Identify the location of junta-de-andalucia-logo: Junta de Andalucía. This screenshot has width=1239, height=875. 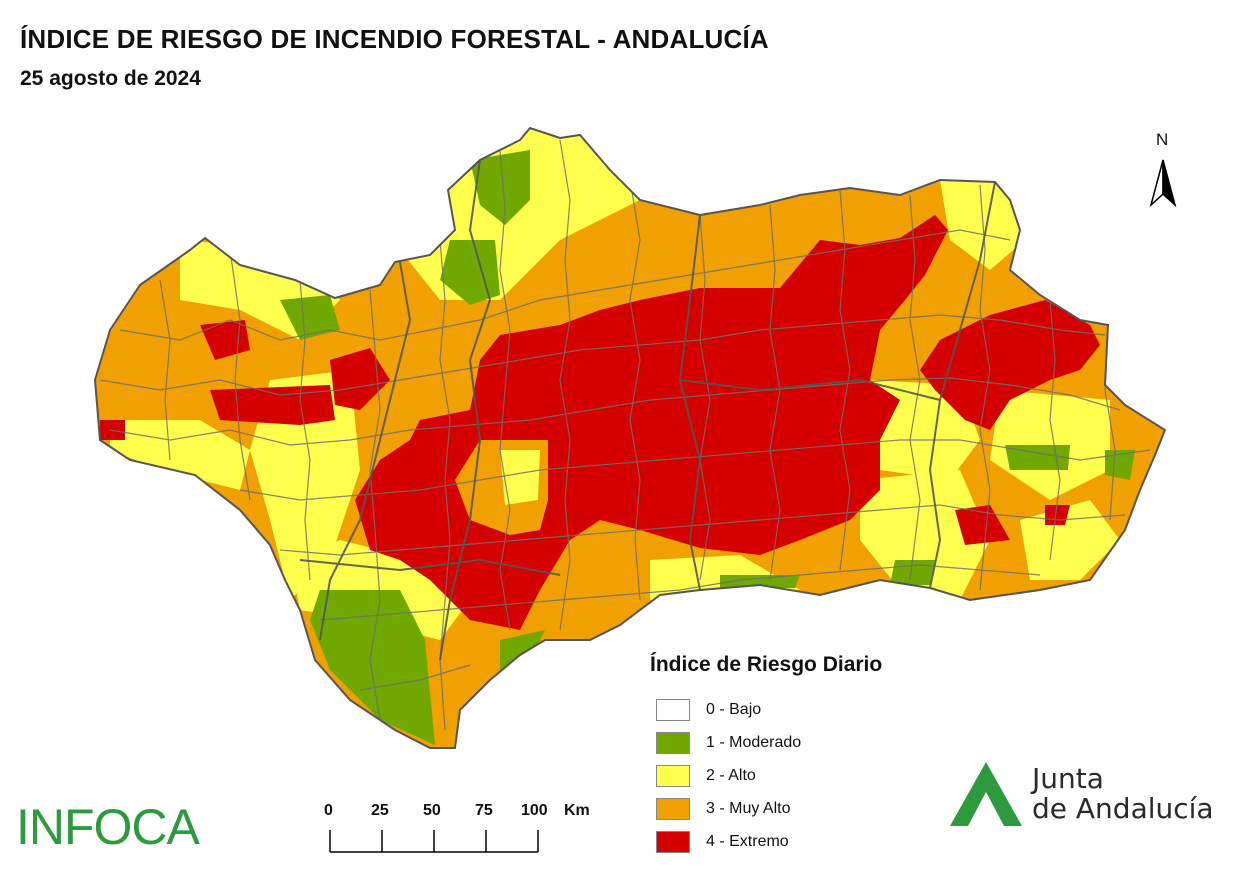
(1083, 795).